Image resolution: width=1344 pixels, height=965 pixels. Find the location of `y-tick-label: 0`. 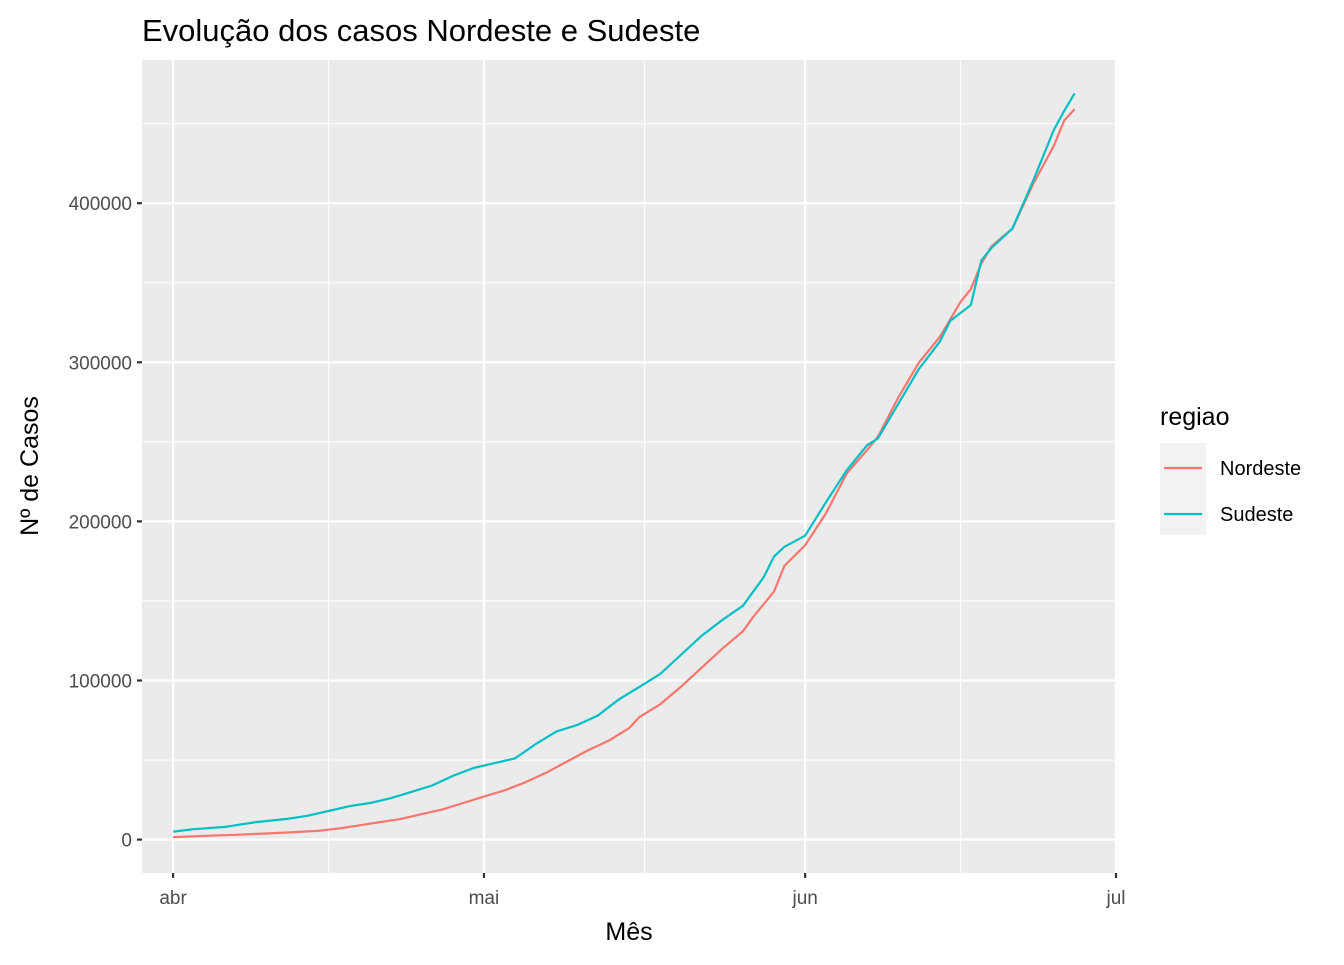

y-tick-label: 0 is located at coordinates (126, 841).